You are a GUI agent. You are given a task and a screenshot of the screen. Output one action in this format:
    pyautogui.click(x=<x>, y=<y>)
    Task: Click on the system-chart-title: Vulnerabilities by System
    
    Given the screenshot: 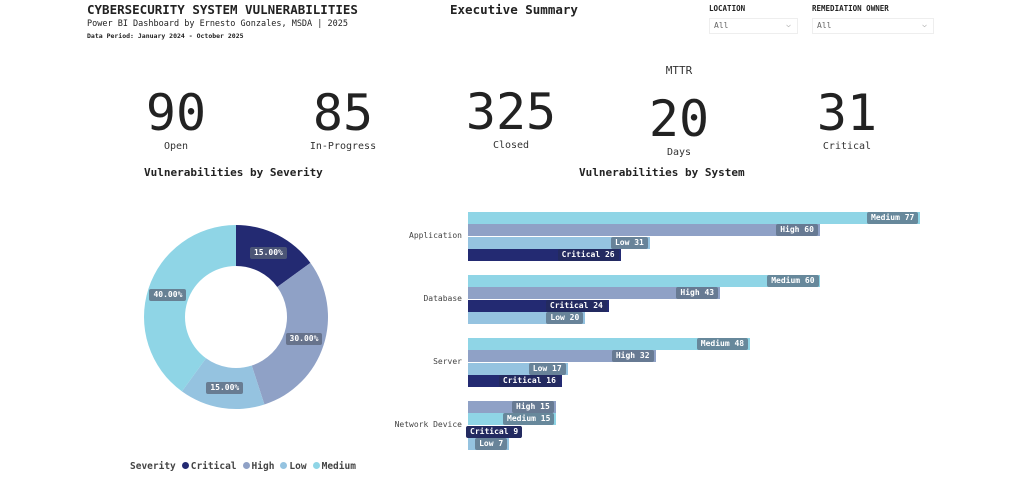 What is the action you would take?
    pyautogui.click(x=662, y=172)
    